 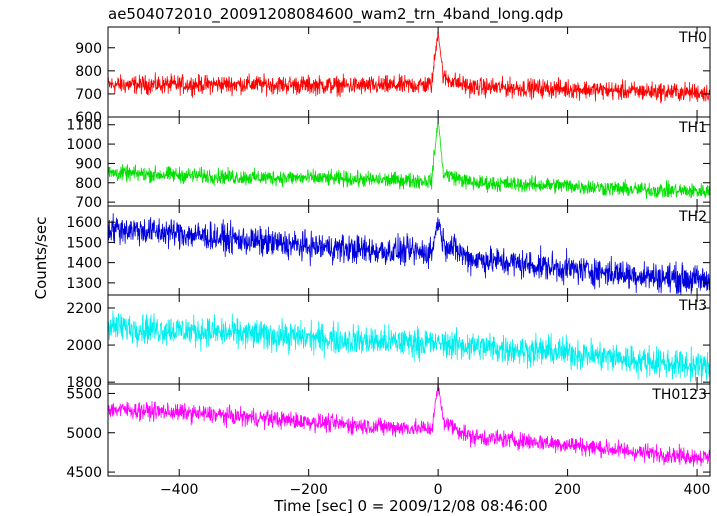 I want to click on x-tick-label: −200, so click(x=308, y=490).